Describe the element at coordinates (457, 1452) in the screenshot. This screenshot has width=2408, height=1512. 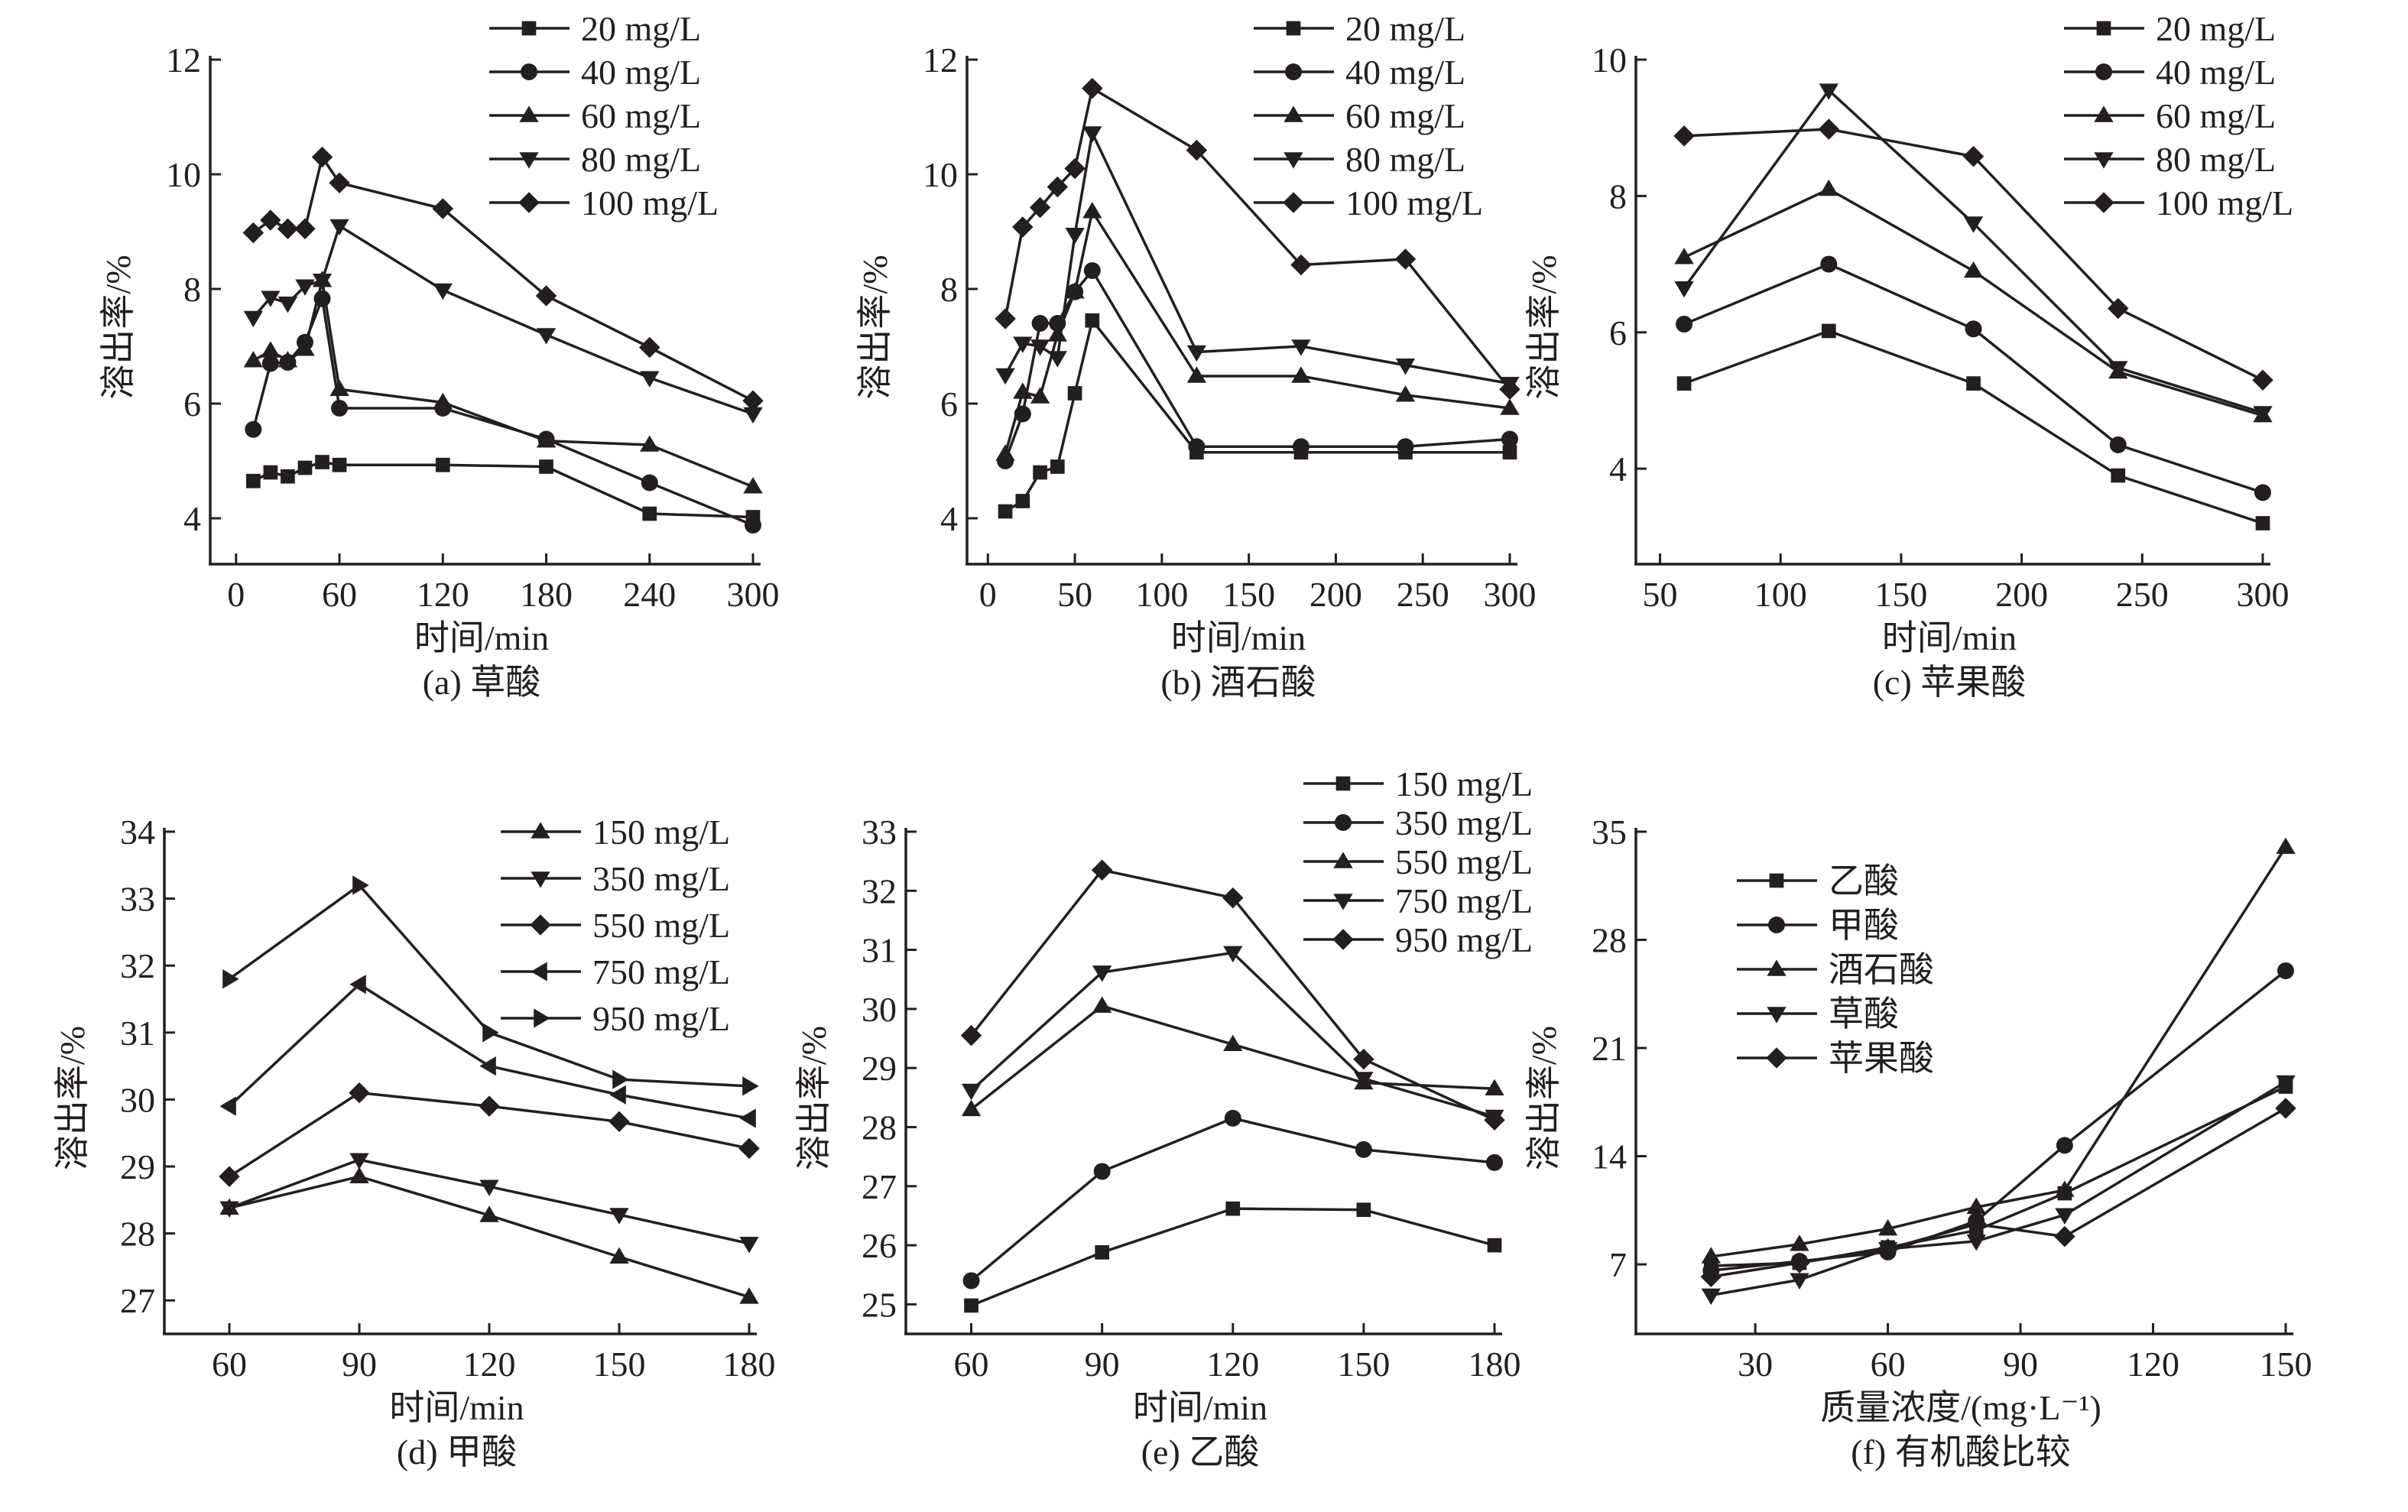
I see `panel-caption: (d) 甲酸` at that location.